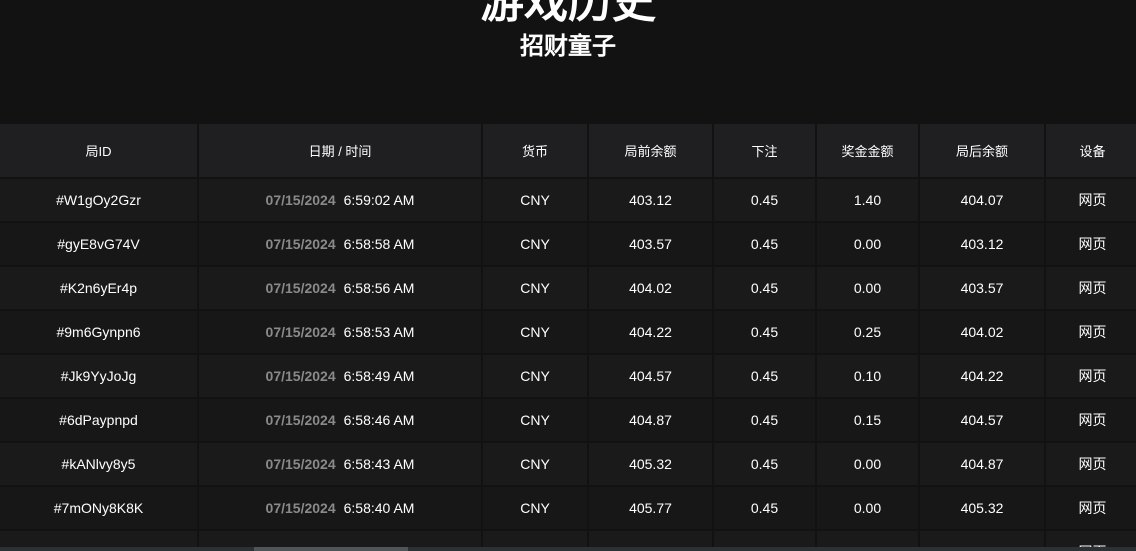 This screenshot has width=1136, height=551. I want to click on cell-after: 404.02, so click(982, 332).